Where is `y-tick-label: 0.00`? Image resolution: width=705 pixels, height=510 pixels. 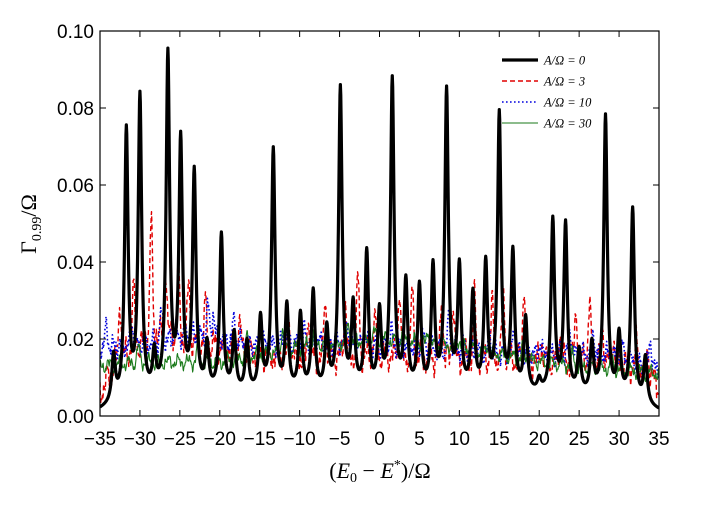 y-tick-label: 0.00 is located at coordinates (75, 417).